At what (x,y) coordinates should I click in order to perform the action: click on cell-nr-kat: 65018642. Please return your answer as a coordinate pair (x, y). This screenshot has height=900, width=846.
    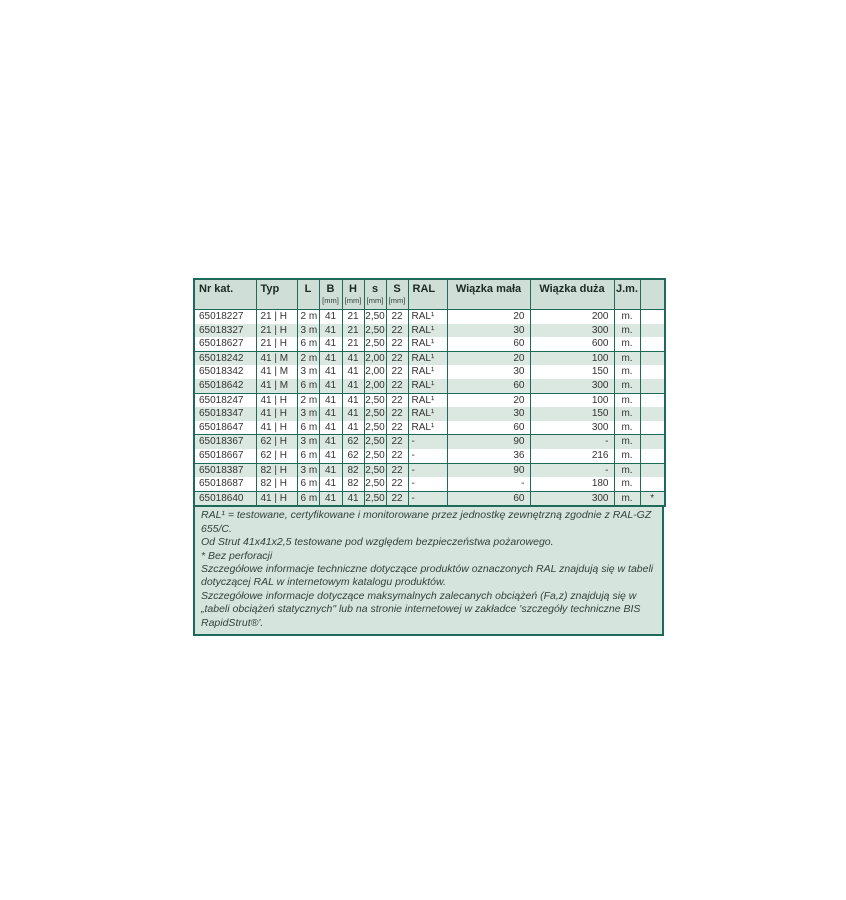
    Looking at the image, I should click on (225, 386).